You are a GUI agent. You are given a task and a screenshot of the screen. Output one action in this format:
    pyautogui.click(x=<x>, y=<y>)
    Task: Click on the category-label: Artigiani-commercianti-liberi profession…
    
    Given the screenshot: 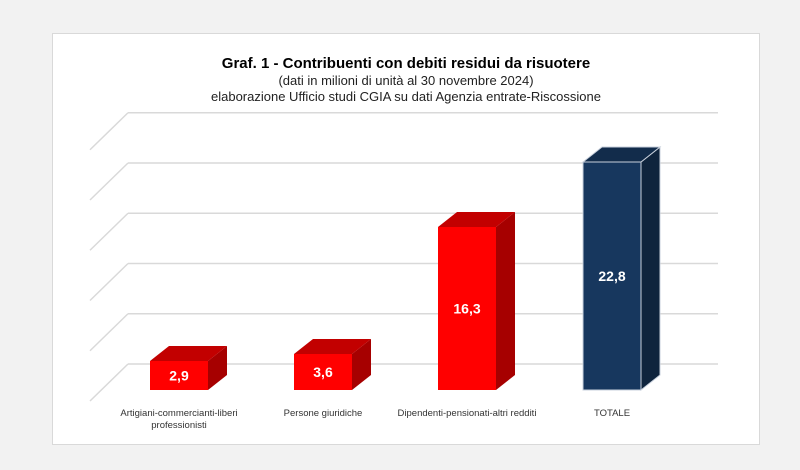 What is the action you would take?
    pyautogui.click(x=179, y=419)
    